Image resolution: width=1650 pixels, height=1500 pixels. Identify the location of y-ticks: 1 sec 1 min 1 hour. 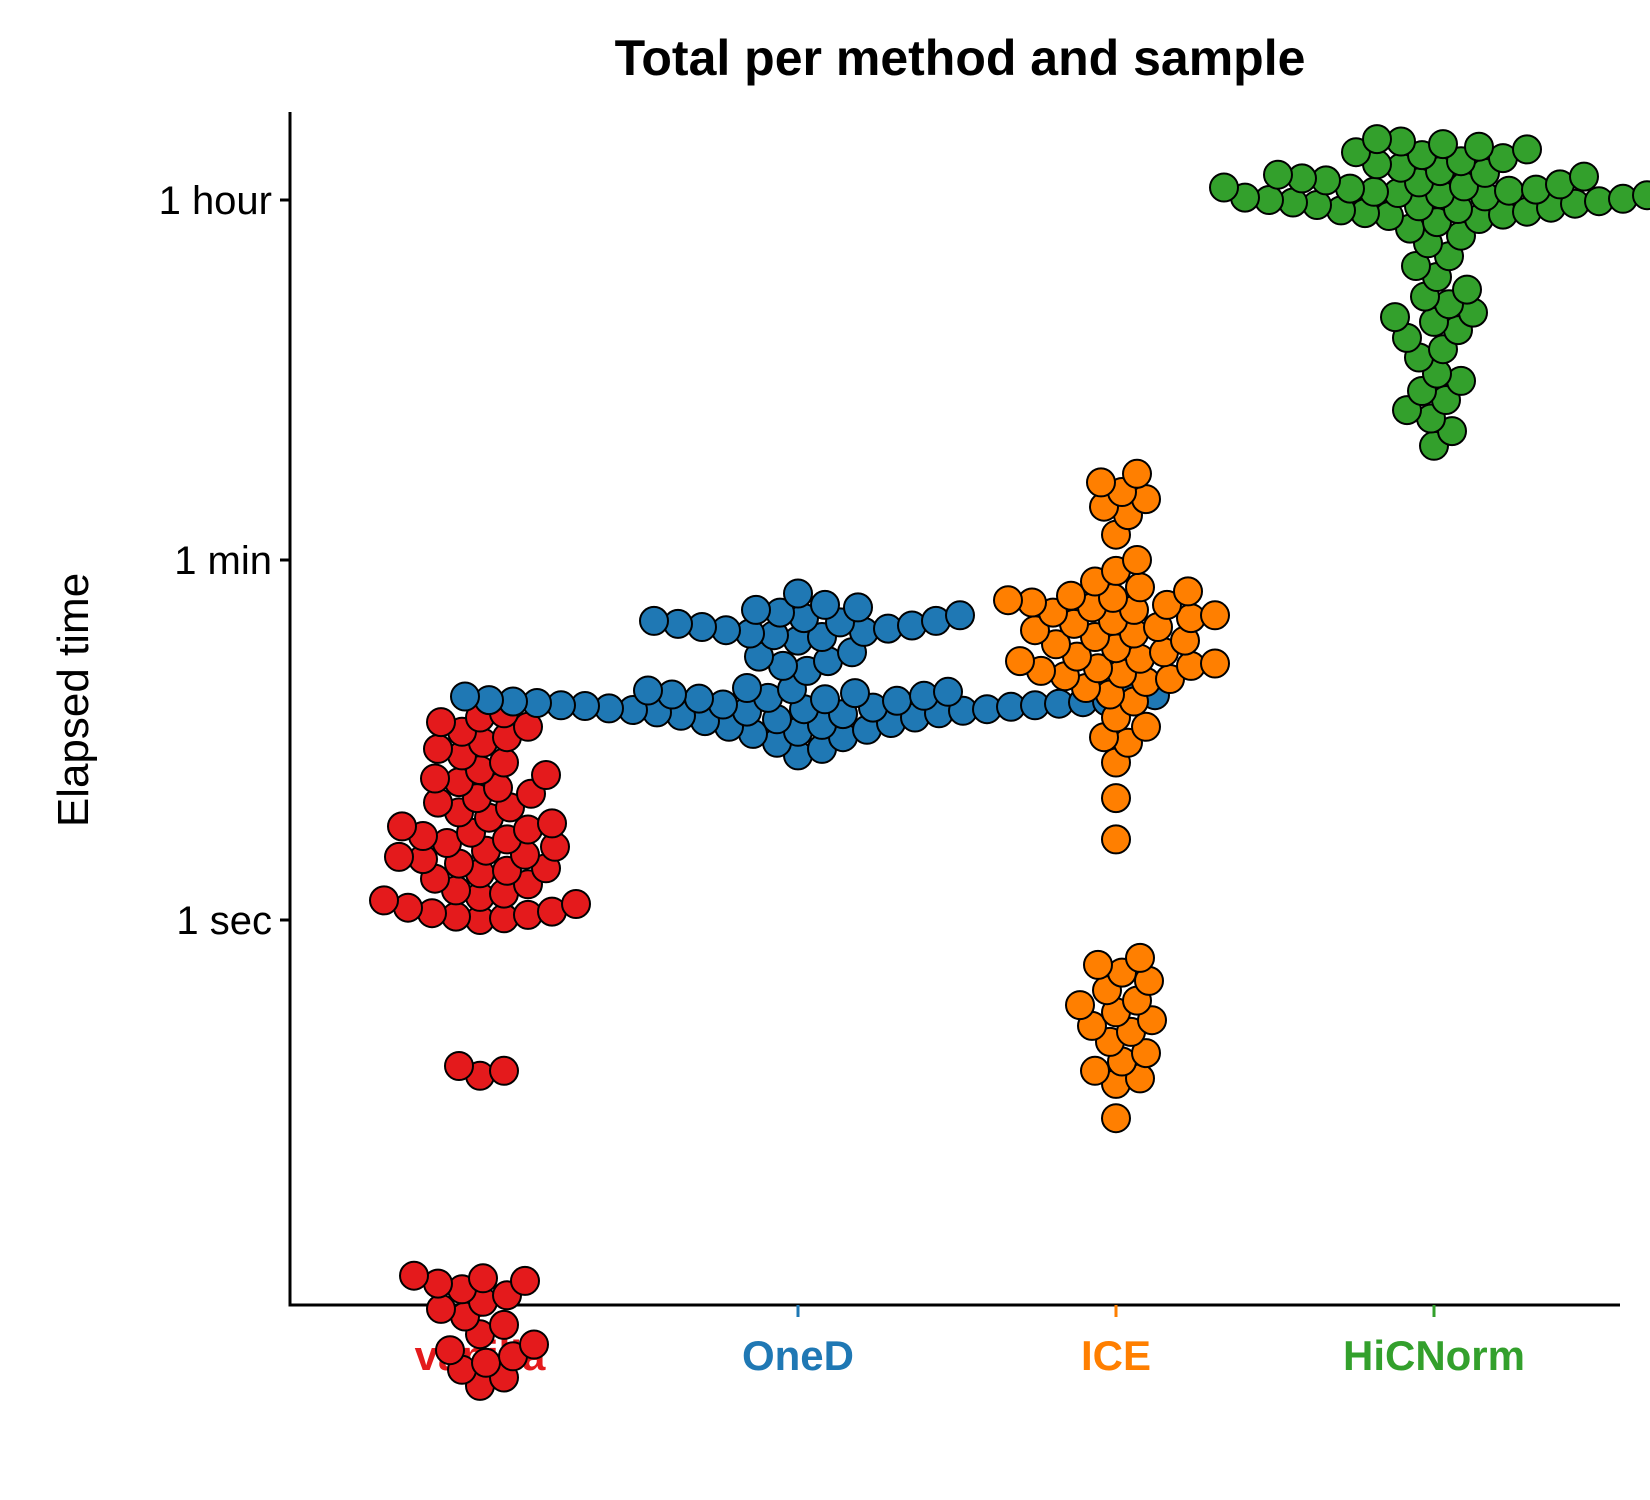
(224, 561).